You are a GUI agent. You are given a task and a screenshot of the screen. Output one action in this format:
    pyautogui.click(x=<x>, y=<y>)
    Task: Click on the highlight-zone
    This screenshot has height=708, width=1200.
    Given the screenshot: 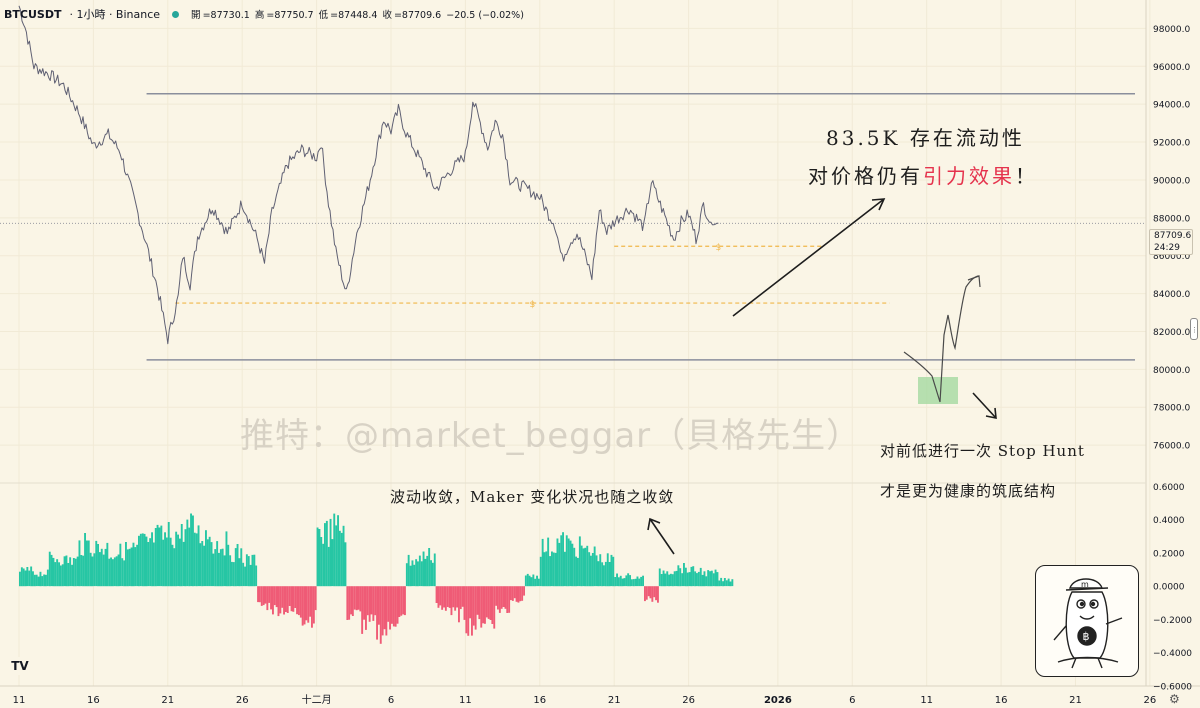 What is the action you would take?
    pyautogui.click(x=938, y=390)
    